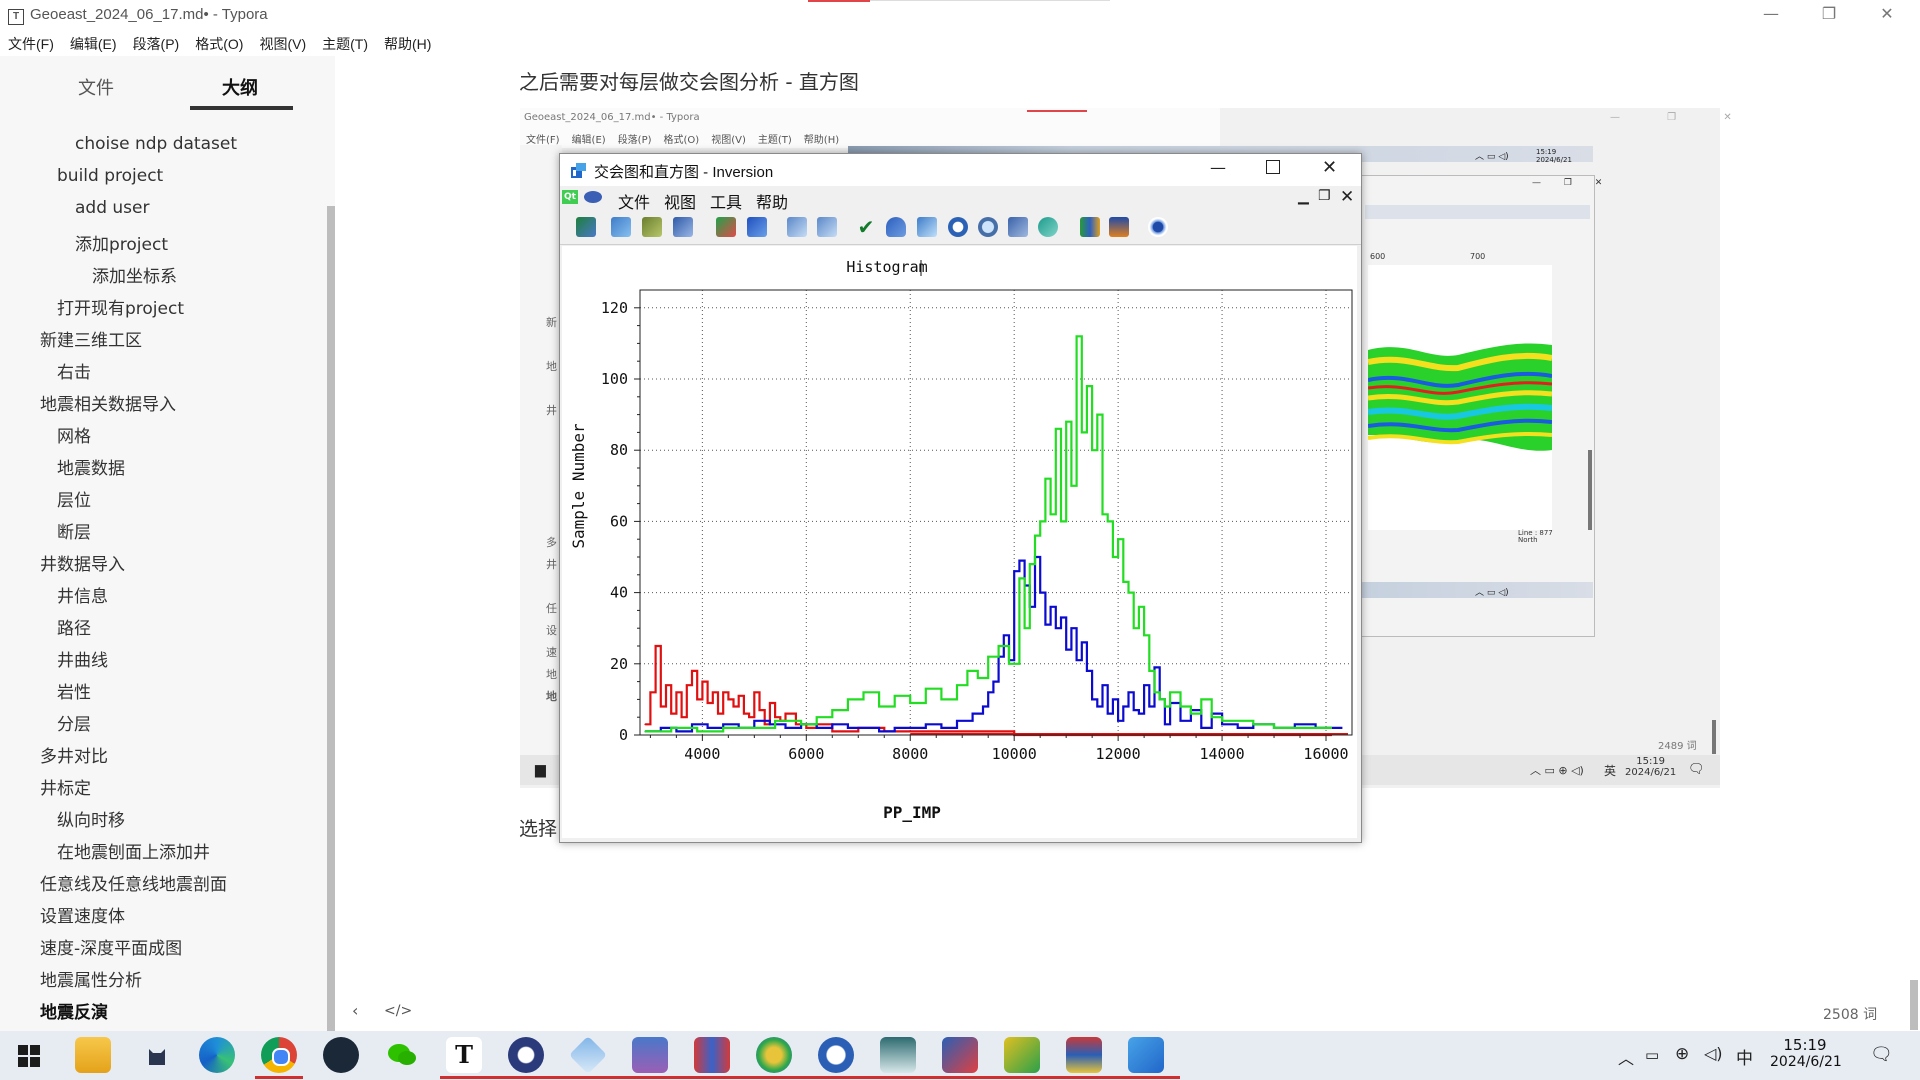 This screenshot has height=1080, width=1920. I want to click on restore-button: ❐, so click(1829, 13).